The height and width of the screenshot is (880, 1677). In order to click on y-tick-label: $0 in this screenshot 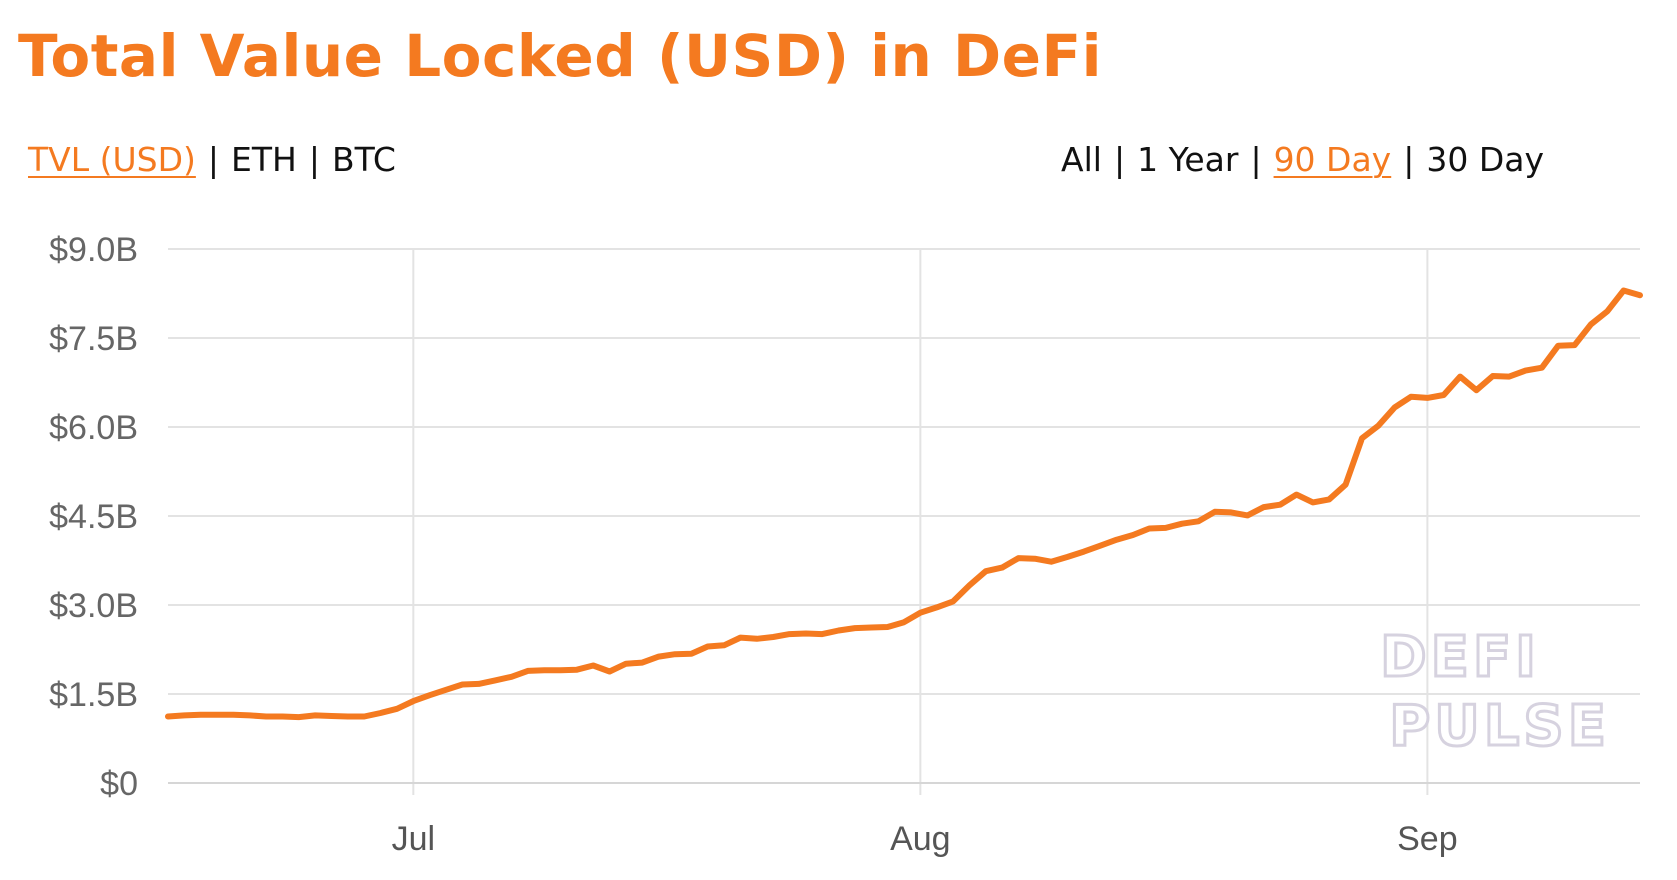, I will do `click(119, 784)`.